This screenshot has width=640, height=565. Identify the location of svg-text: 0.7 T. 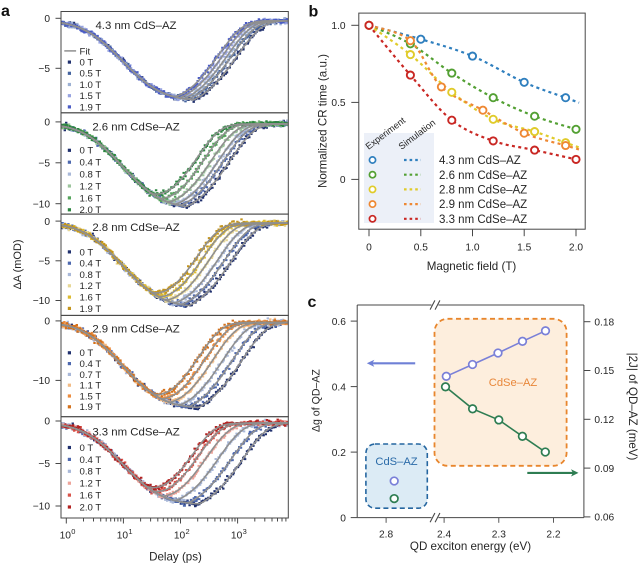
(91, 375).